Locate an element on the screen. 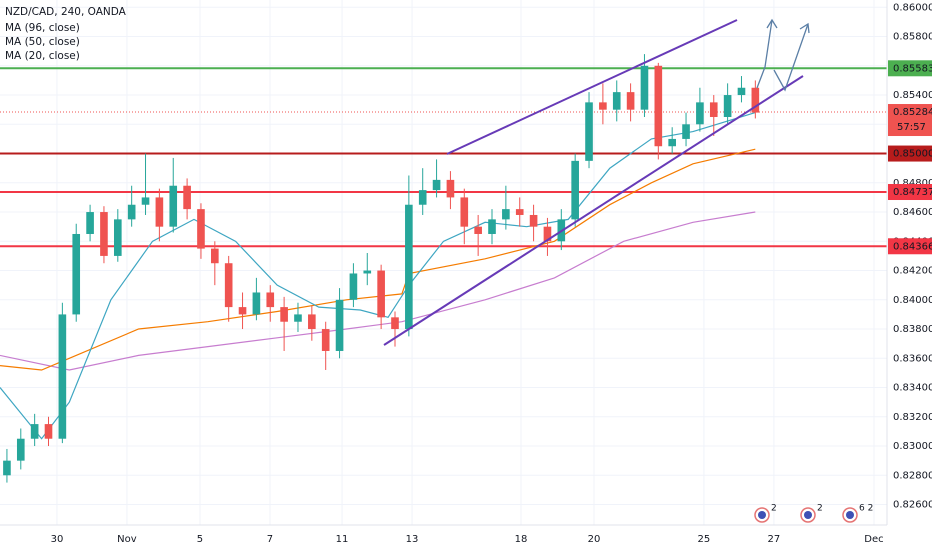 This screenshot has width=932, height=550. level-label: 0.85000 is located at coordinates (912, 154).